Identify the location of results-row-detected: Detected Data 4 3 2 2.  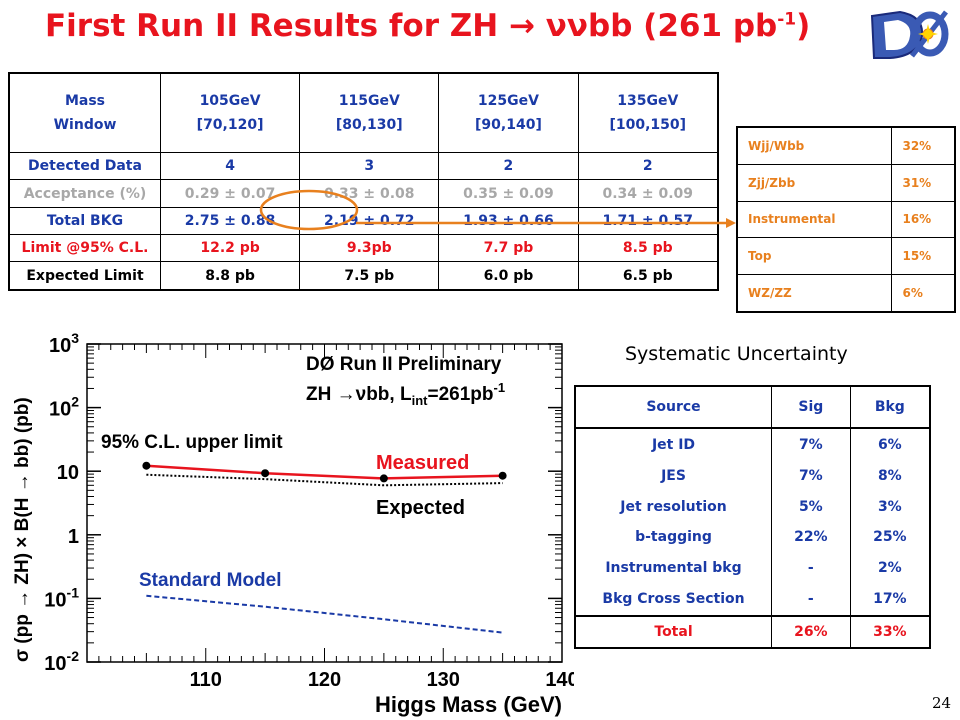
(363, 166).